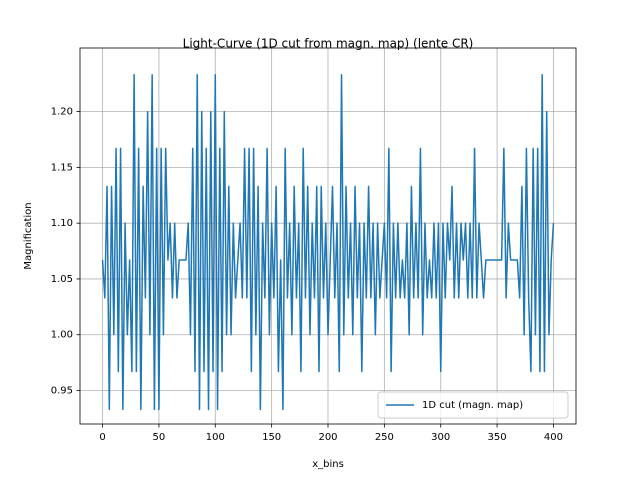 The width and height of the screenshot is (640, 480). Describe the element at coordinates (215, 437) in the screenshot. I see `x-tick-label: 100` at that location.